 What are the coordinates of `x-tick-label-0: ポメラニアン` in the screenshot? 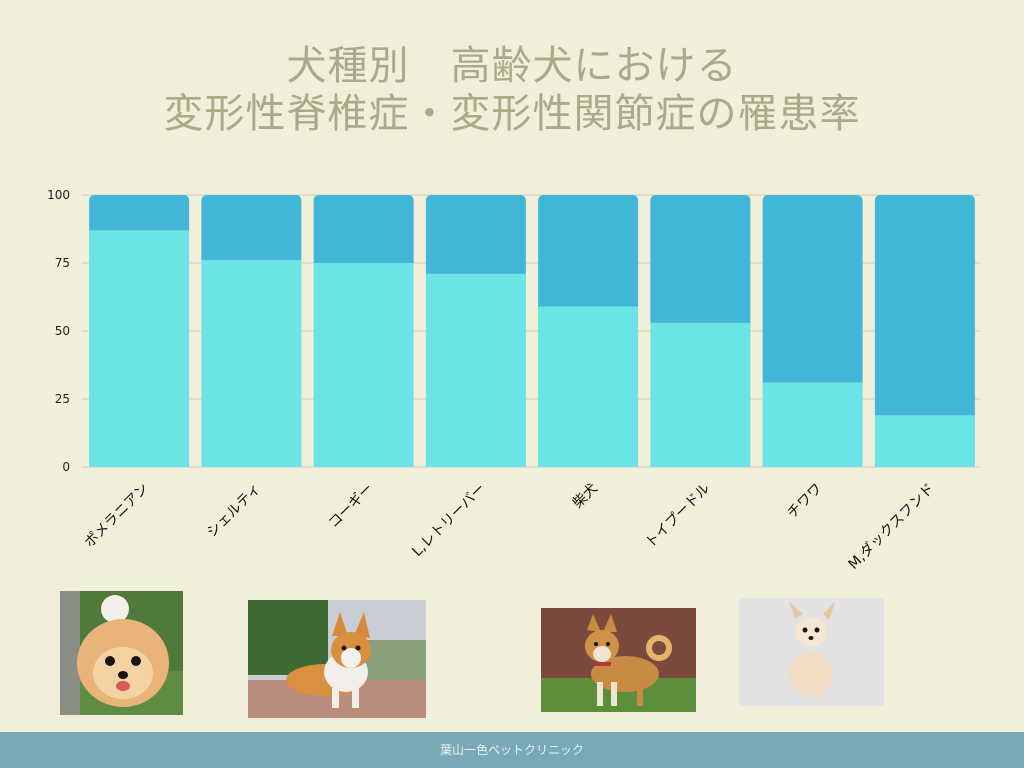 It's located at (117, 516).